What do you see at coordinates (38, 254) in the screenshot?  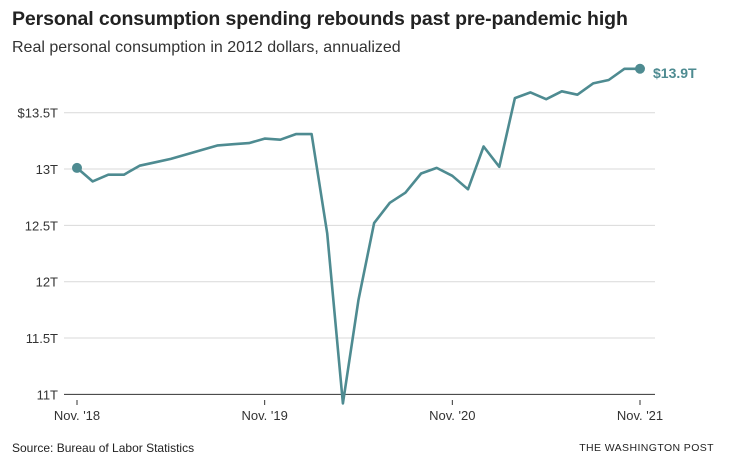 I see `y-axis-ticks: 11T 11.5T 12T 12.5T 13T $13.5T` at bounding box center [38, 254].